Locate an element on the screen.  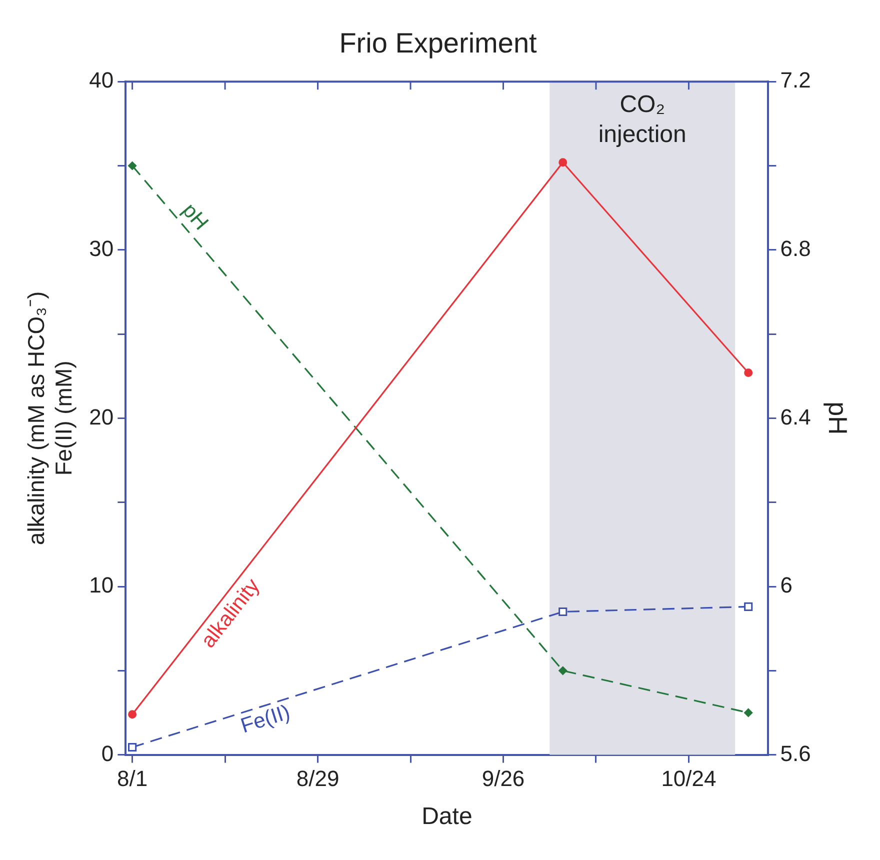
y2-tick-label: 6.8 is located at coordinates (795, 248).